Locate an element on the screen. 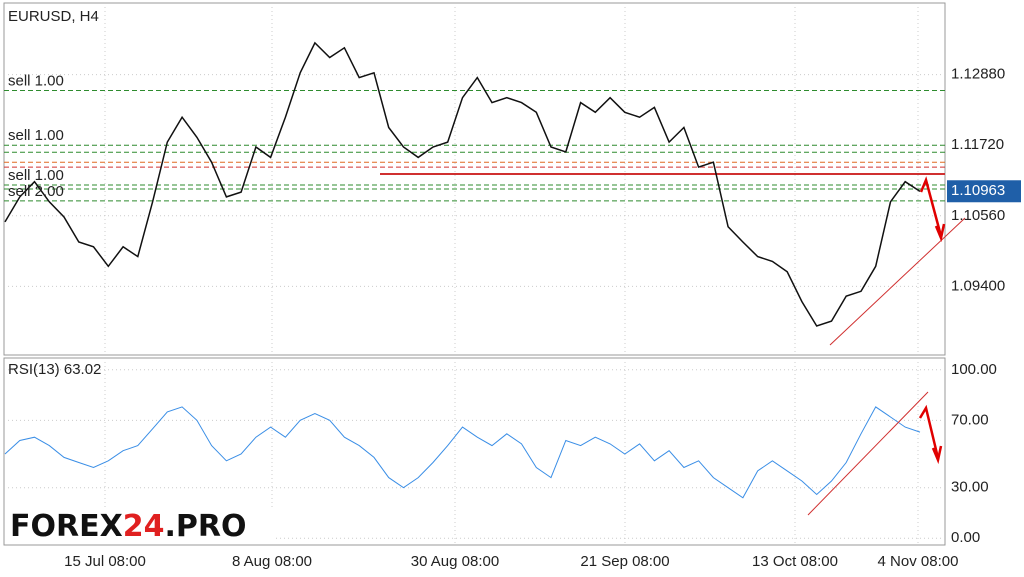 The width and height of the screenshot is (1024, 577). y-tick-label: 70.00 is located at coordinates (970, 419).